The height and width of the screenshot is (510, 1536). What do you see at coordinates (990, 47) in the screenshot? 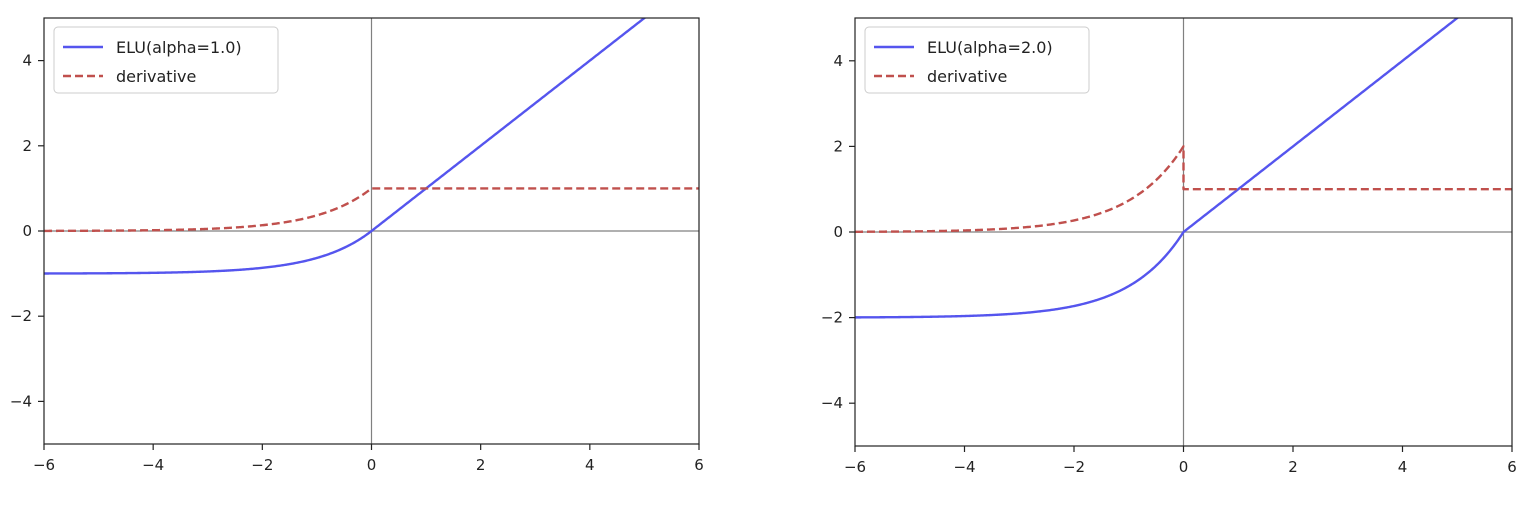
I see `legend-label-elu: ELU(alpha=2.0)` at bounding box center [990, 47].